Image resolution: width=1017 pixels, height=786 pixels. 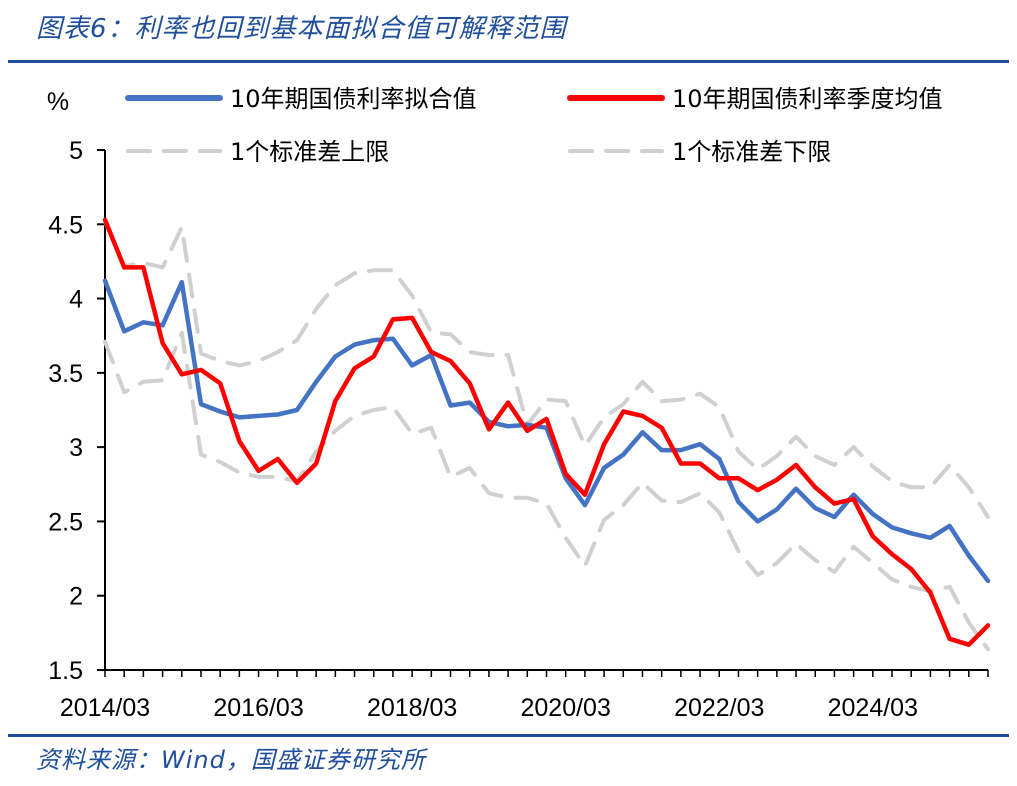 What do you see at coordinates (566, 708) in the screenshot?
I see `x-tick-label: 2020/03` at bounding box center [566, 708].